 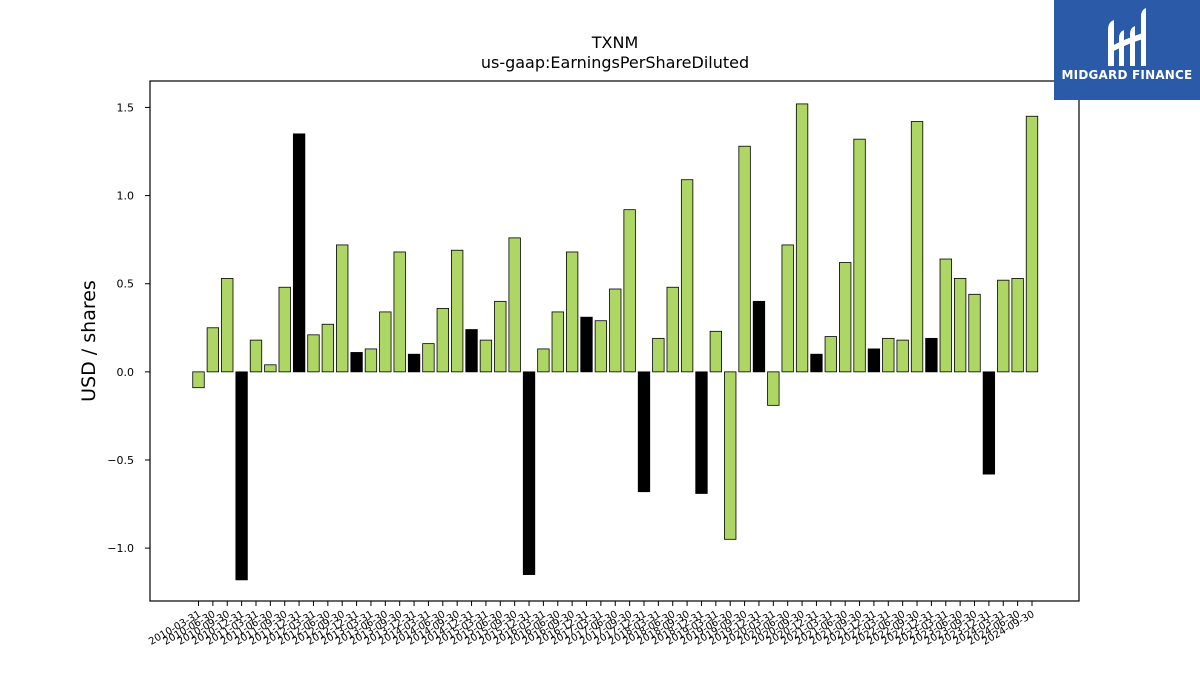 What do you see at coordinates (128, 328) in the screenshot?
I see `y-axis: −1.0 −0.5 0.0 0.5 1.0 1.5` at bounding box center [128, 328].